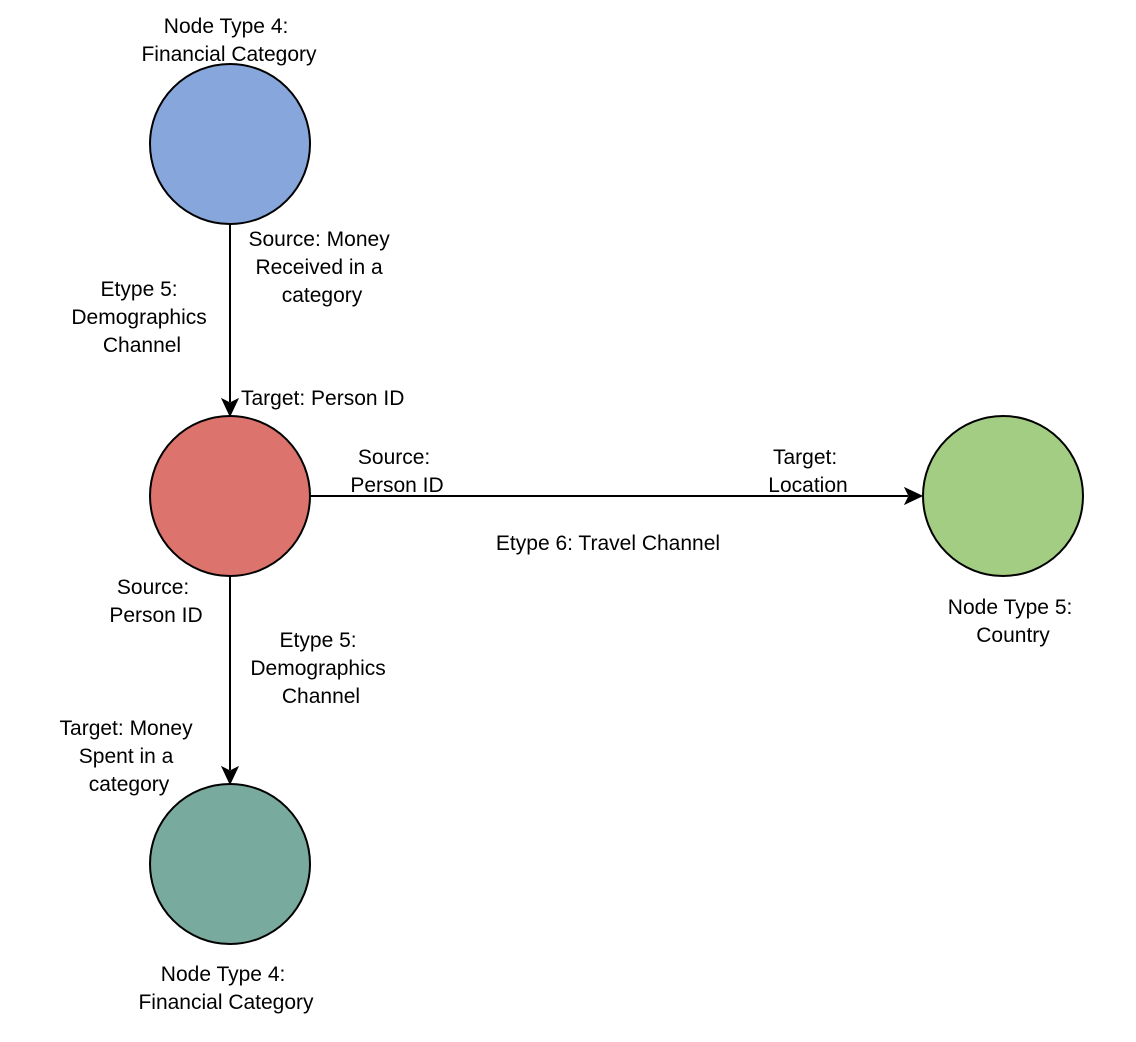  I want to click on label-line: Source: Money, so click(319, 239).